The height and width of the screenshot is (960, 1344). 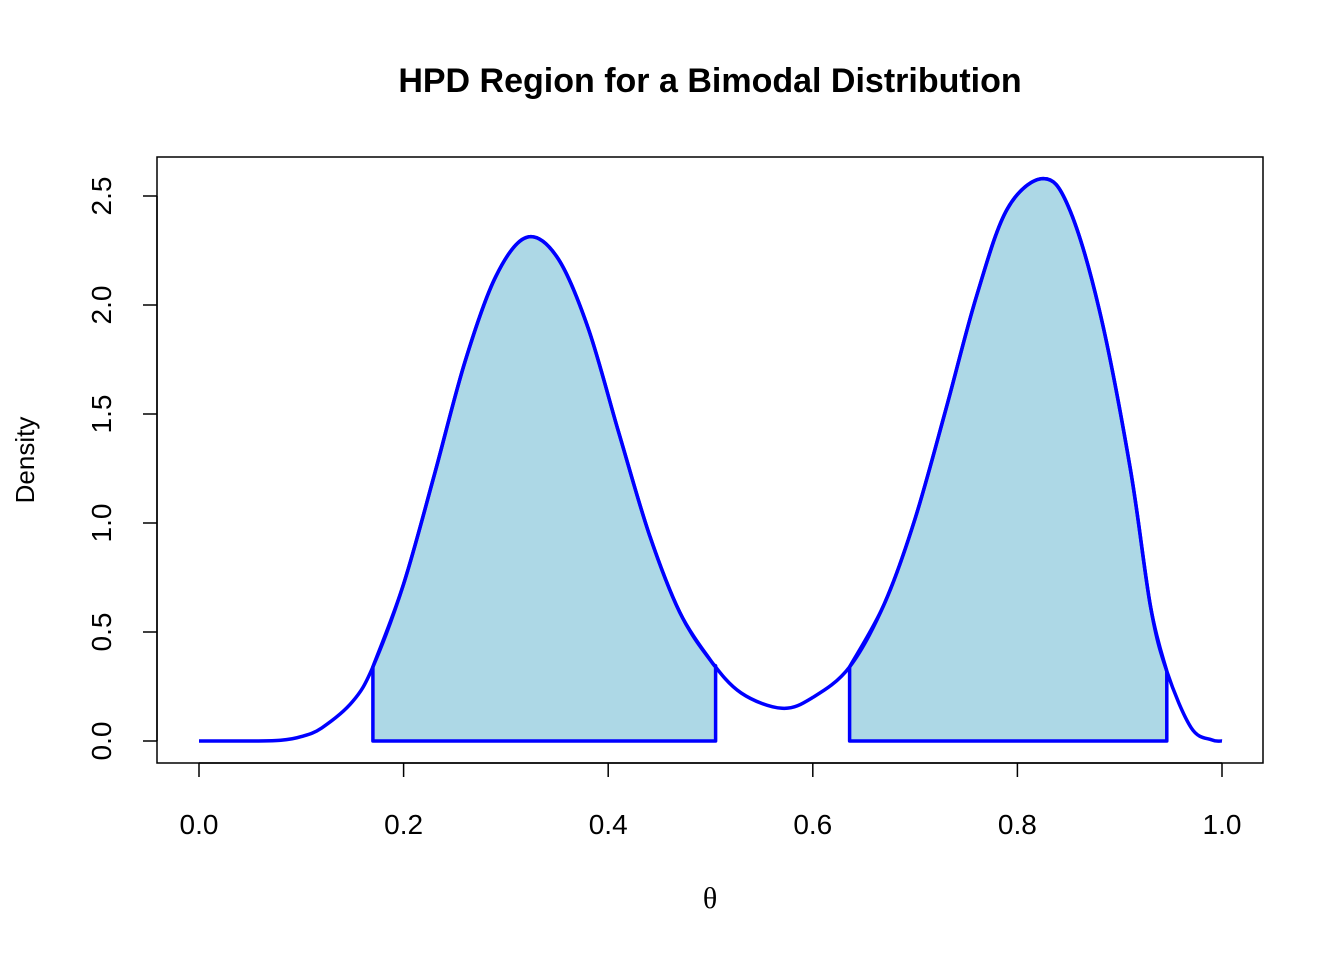 What do you see at coordinates (122, 469) in the screenshot?
I see `y-axis: 0.0 0.5 1.0 1.5 2.0 2.5` at bounding box center [122, 469].